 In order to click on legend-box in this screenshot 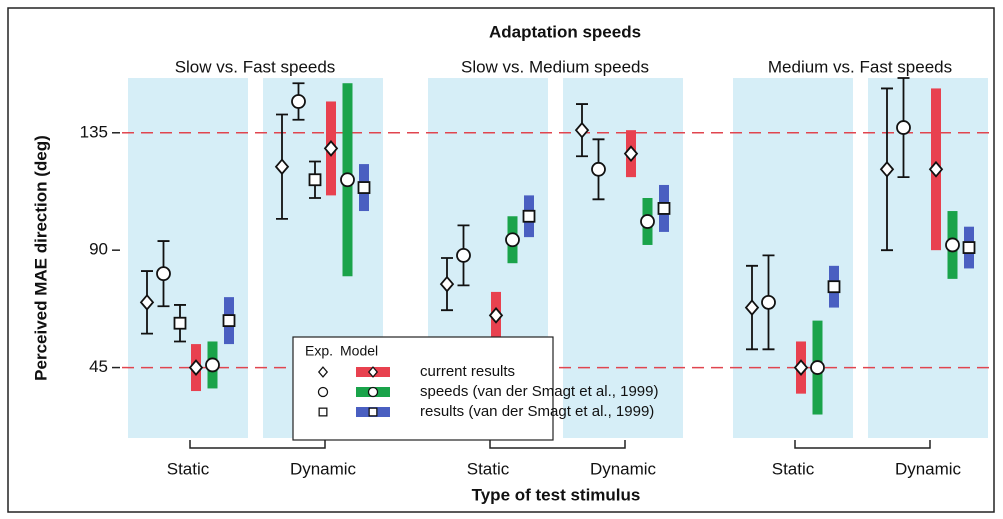, I will do `click(423, 388)`.